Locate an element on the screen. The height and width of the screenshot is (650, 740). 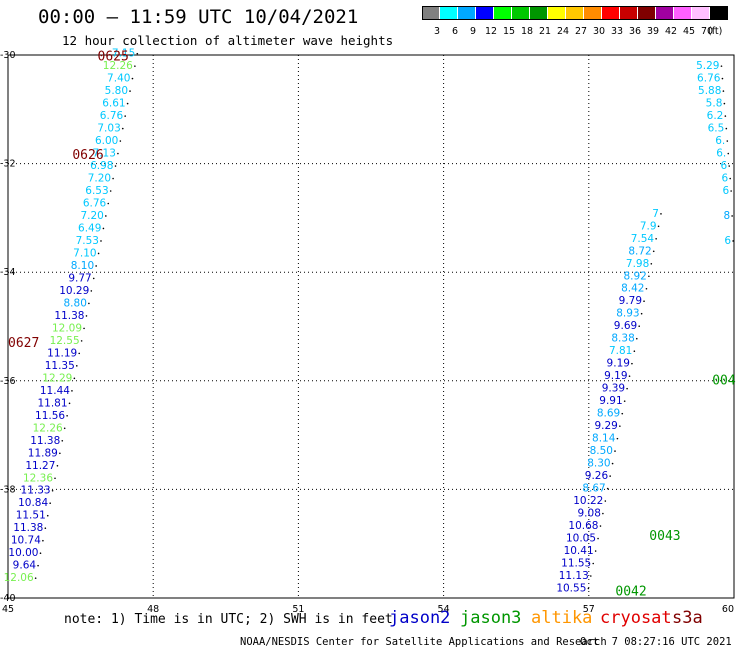
wave-height-value: 12.36 is located at coordinates (38, 478).